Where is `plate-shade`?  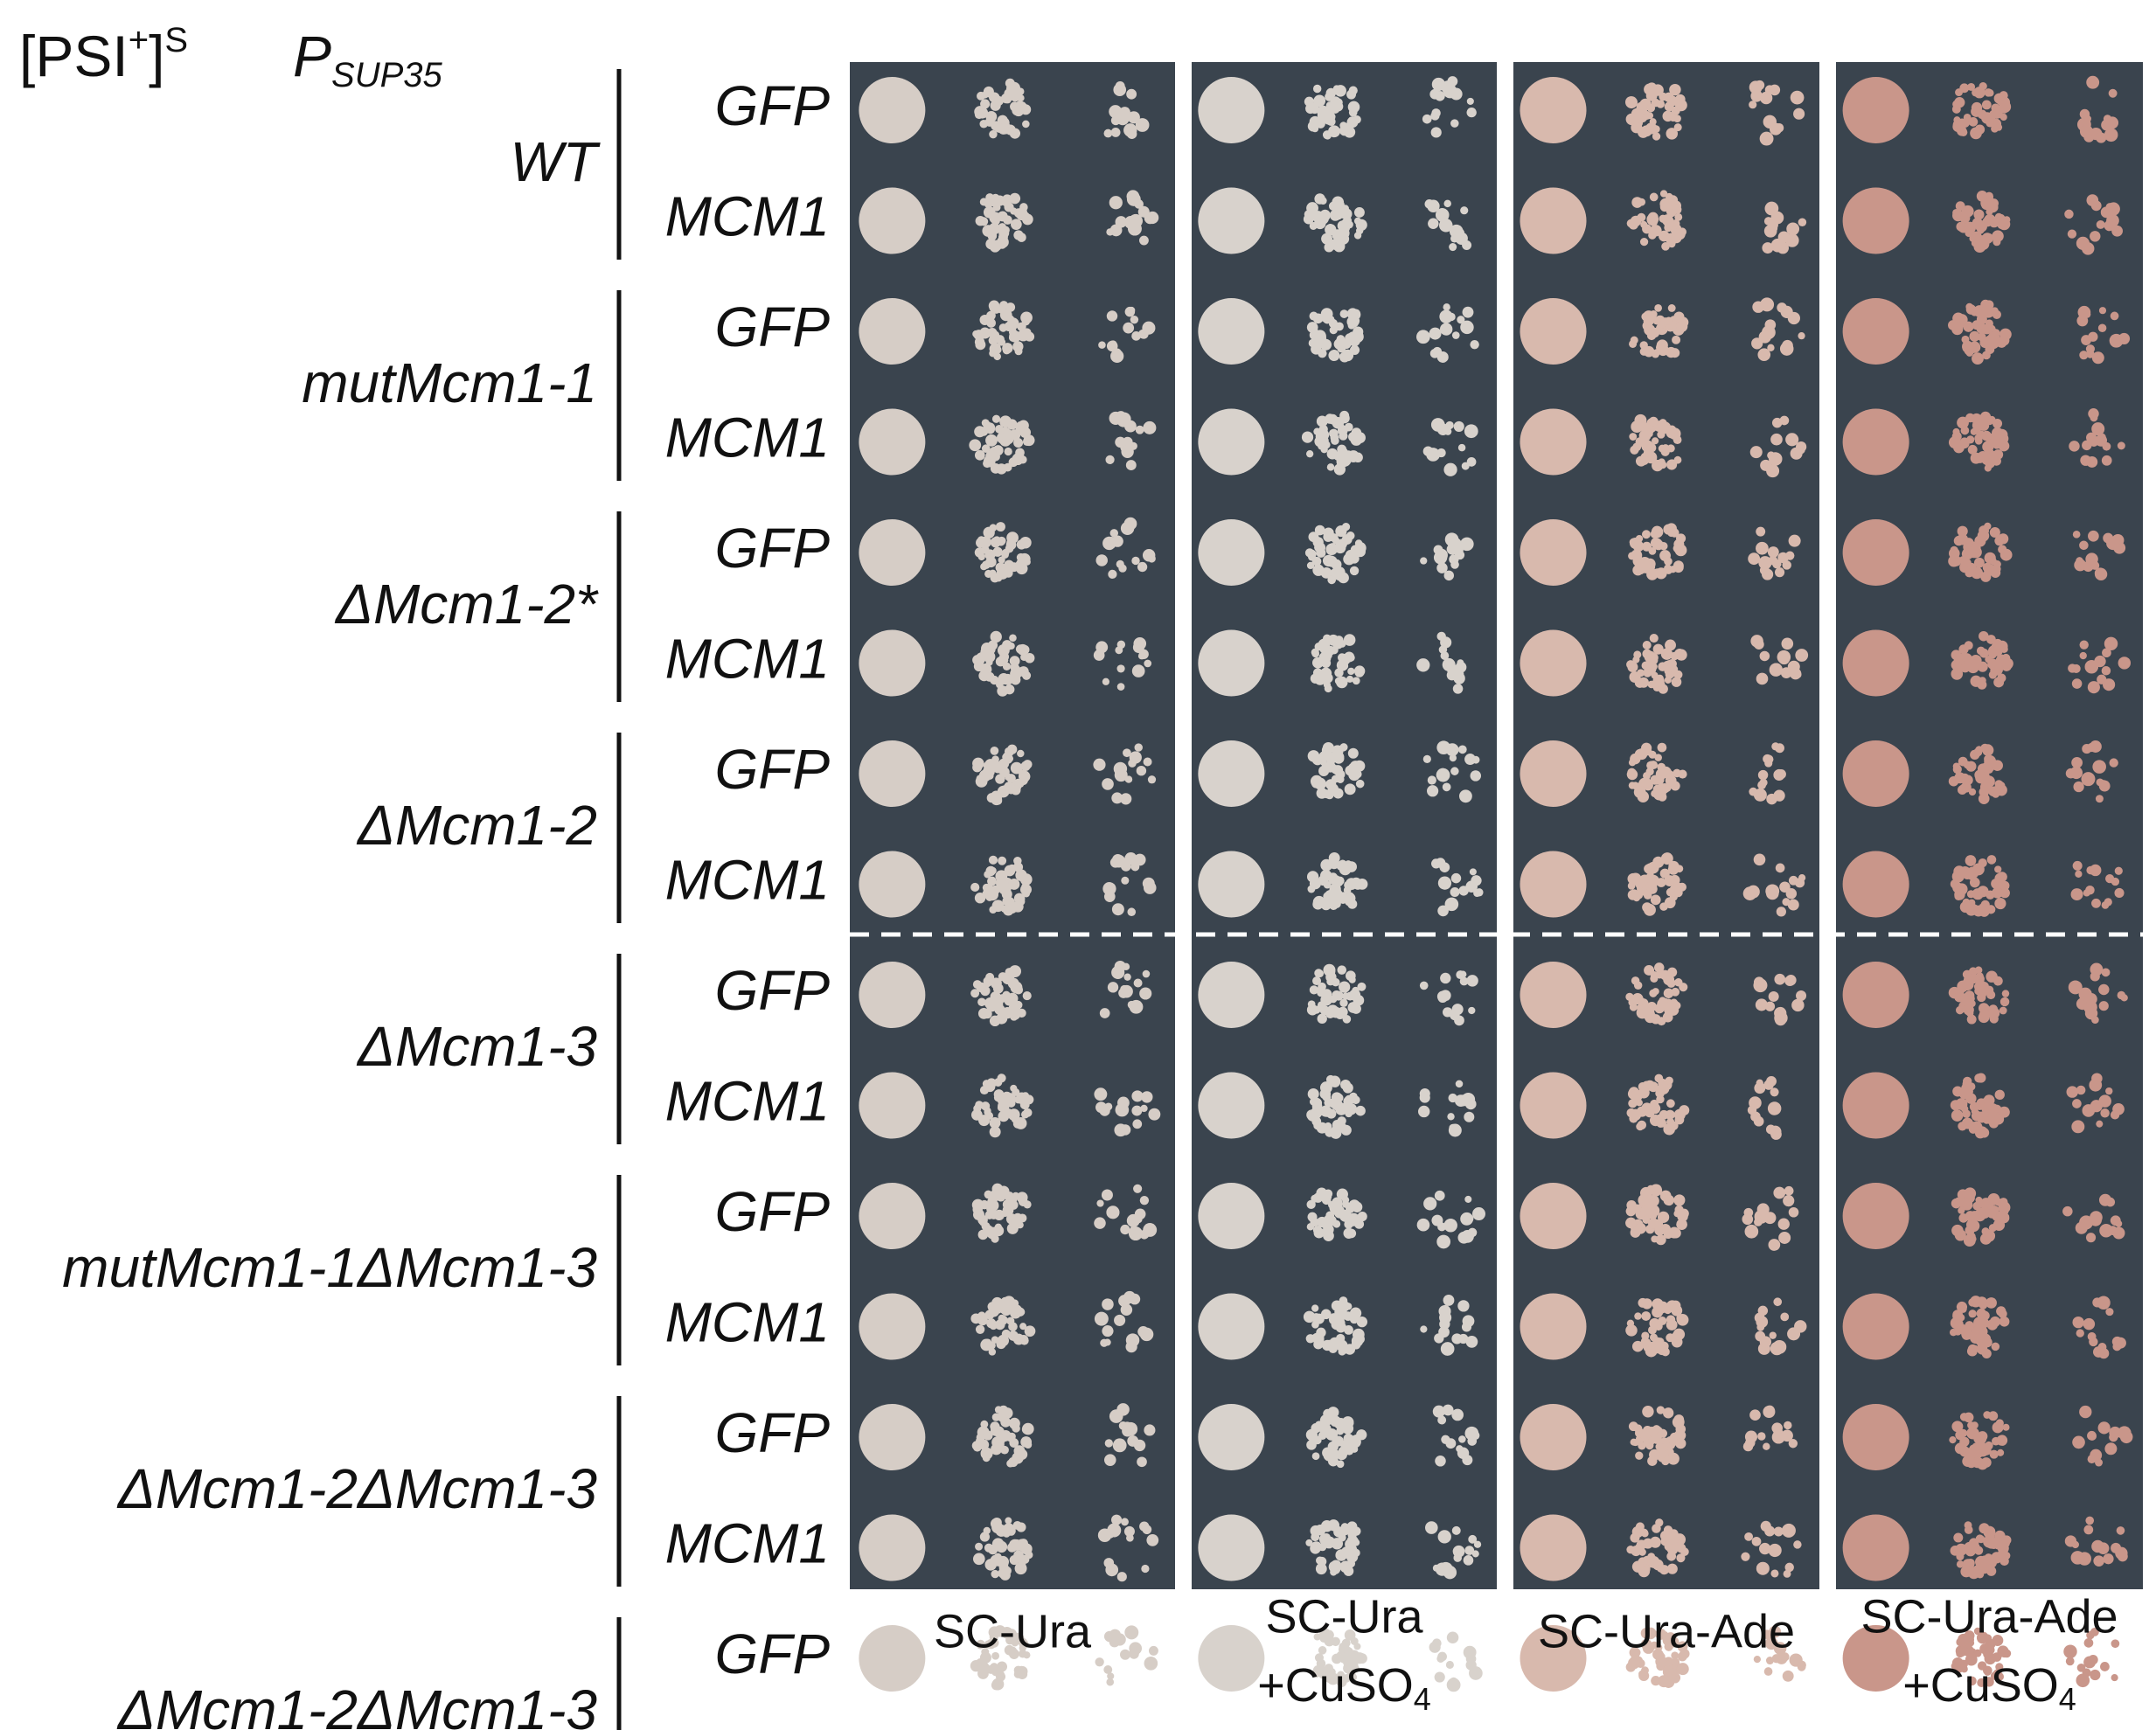
plate-shade is located at coordinates (1012, 825).